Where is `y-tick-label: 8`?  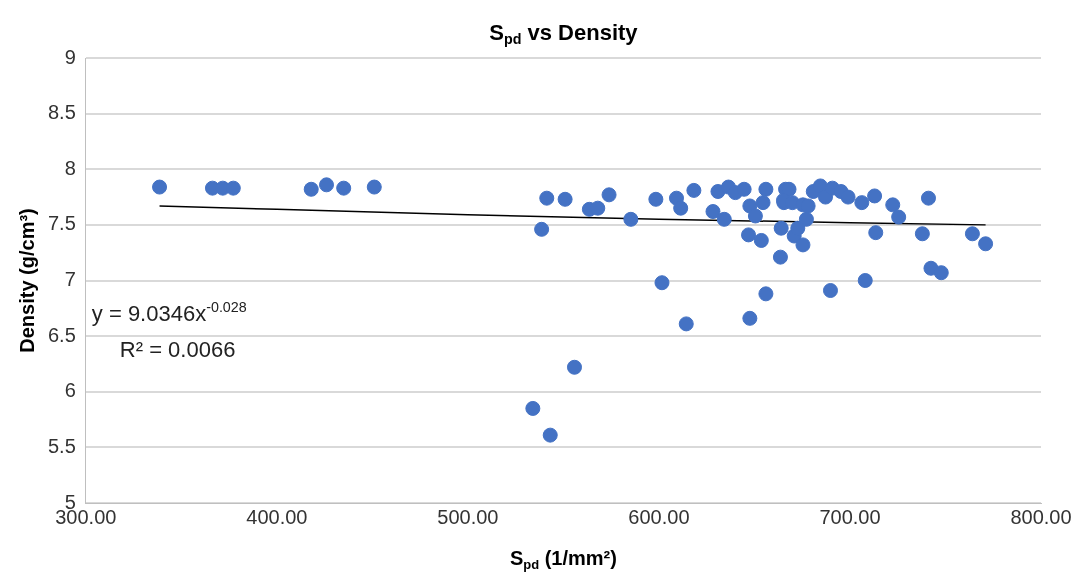
y-tick-label: 8 is located at coordinates (70, 167).